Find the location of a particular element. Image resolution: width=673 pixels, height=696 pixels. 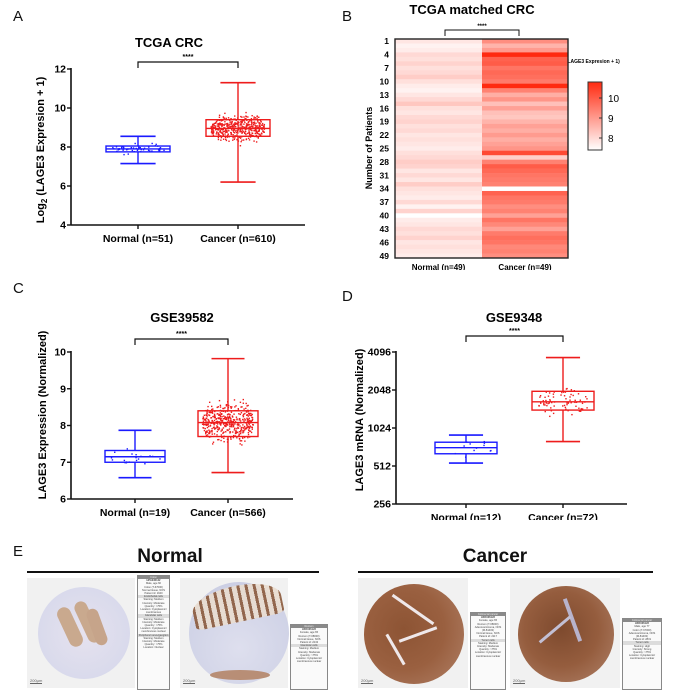

y-axis-label: LAGE3 mRNA (Normalized) is located at coordinates (360, 419).